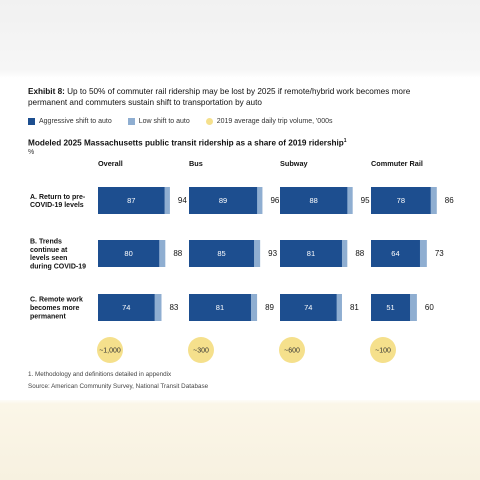  I want to click on value-label-low-r3-bus: 89, so click(269, 307).